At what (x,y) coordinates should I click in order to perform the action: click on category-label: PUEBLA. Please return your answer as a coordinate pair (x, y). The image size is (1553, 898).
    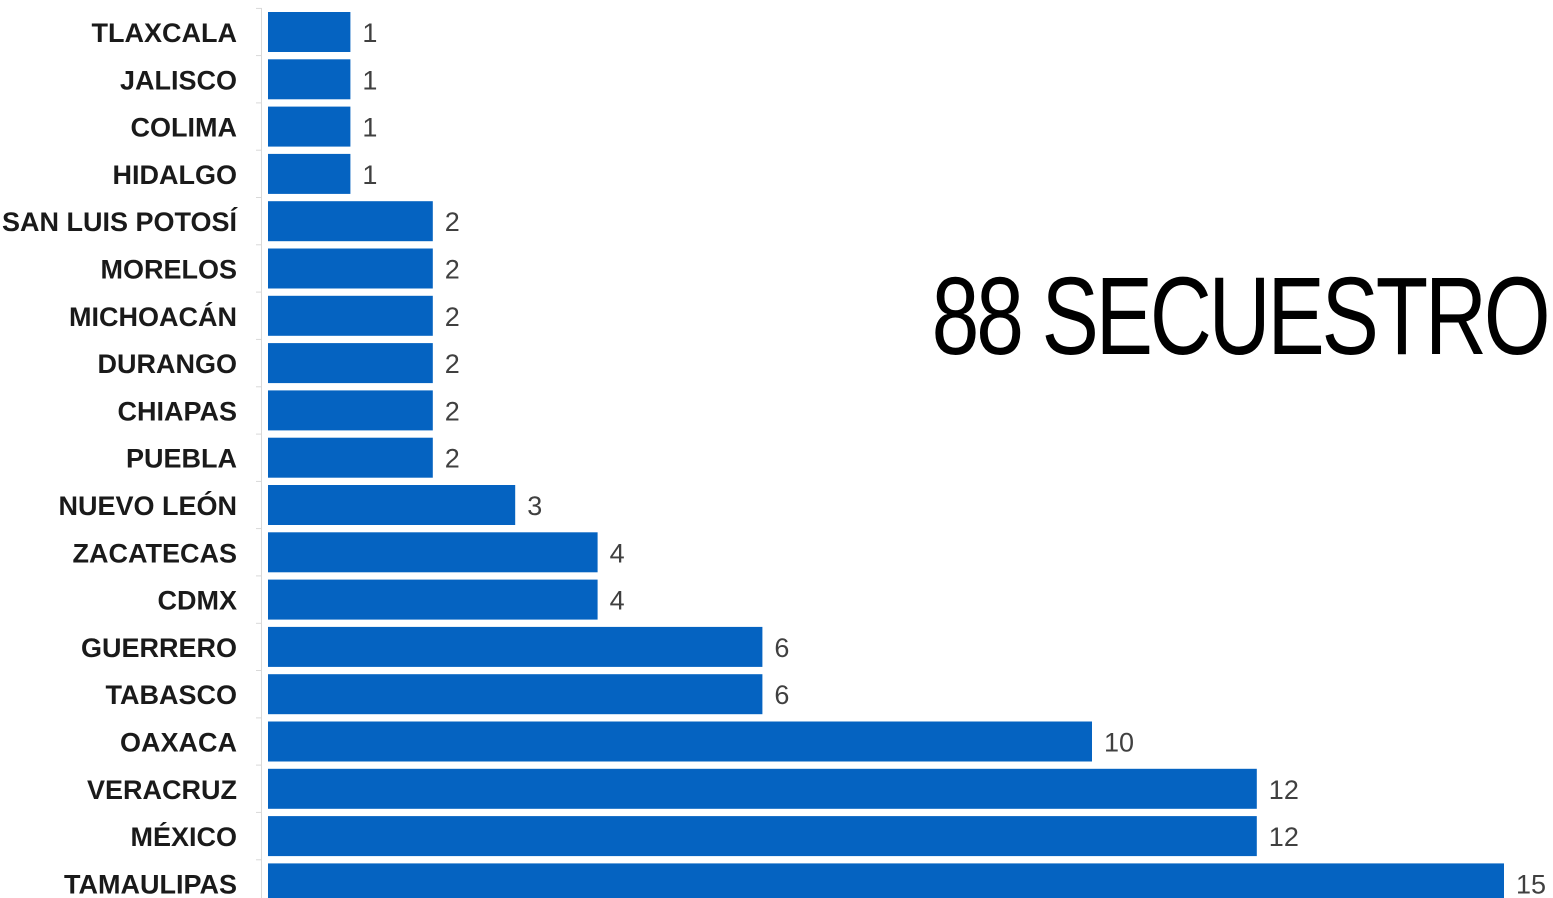
    Looking at the image, I should click on (181, 459).